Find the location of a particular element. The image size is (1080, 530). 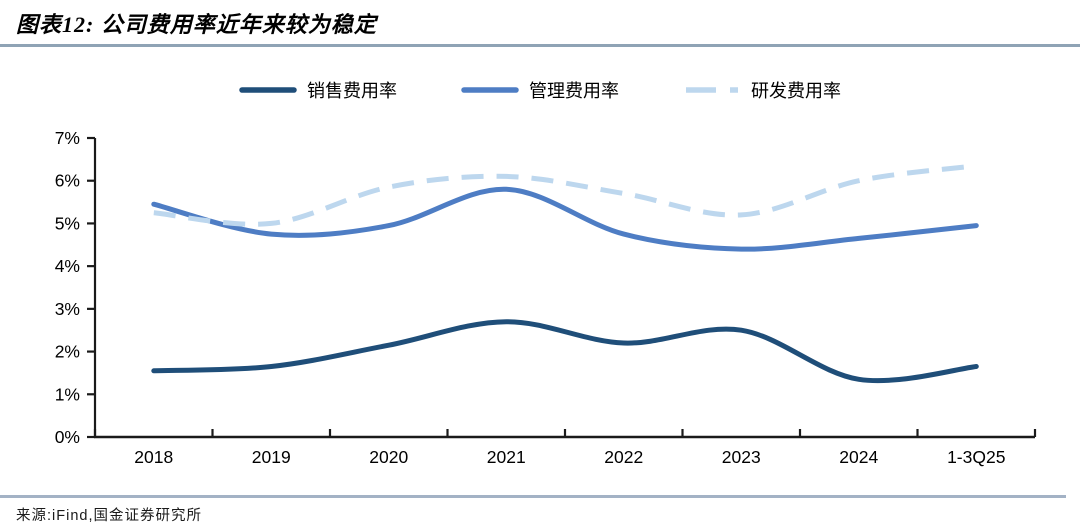

y-tick-label: 3% is located at coordinates (67, 309).